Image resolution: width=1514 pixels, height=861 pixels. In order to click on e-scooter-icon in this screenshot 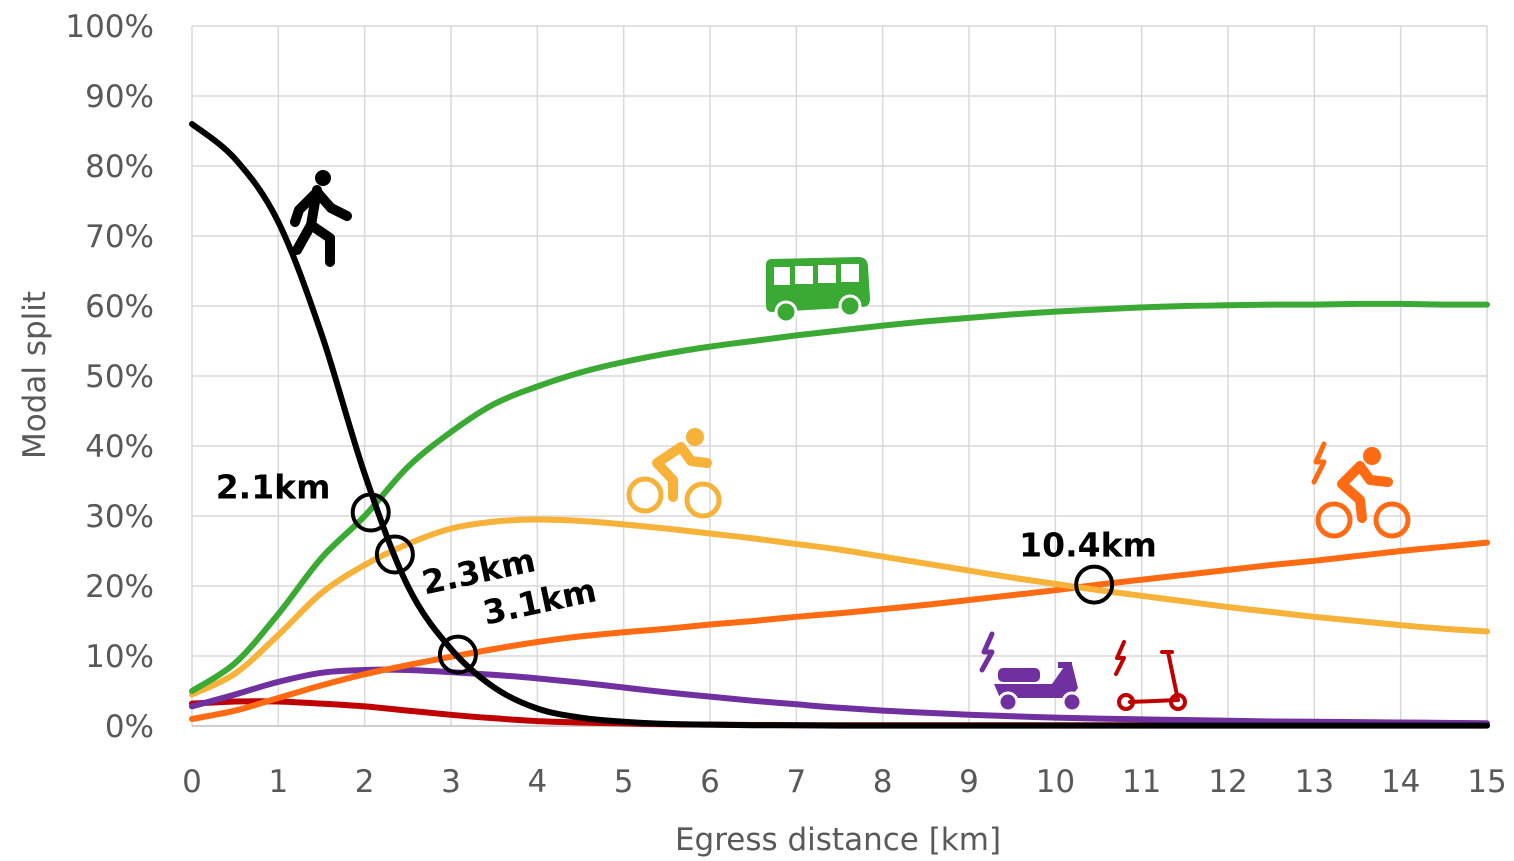, I will do `click(1150, 675)`.